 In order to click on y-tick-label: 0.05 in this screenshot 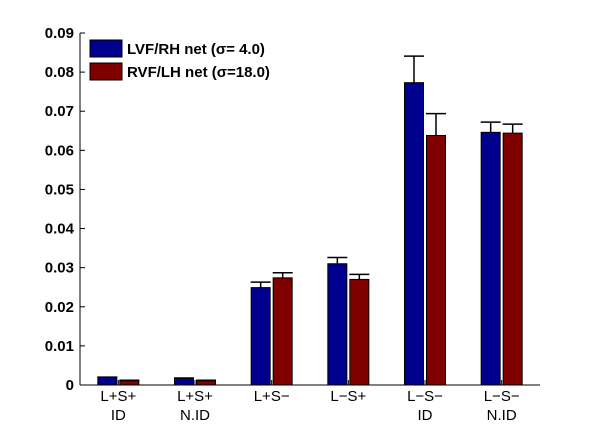, I will do `click(59, 189)`.